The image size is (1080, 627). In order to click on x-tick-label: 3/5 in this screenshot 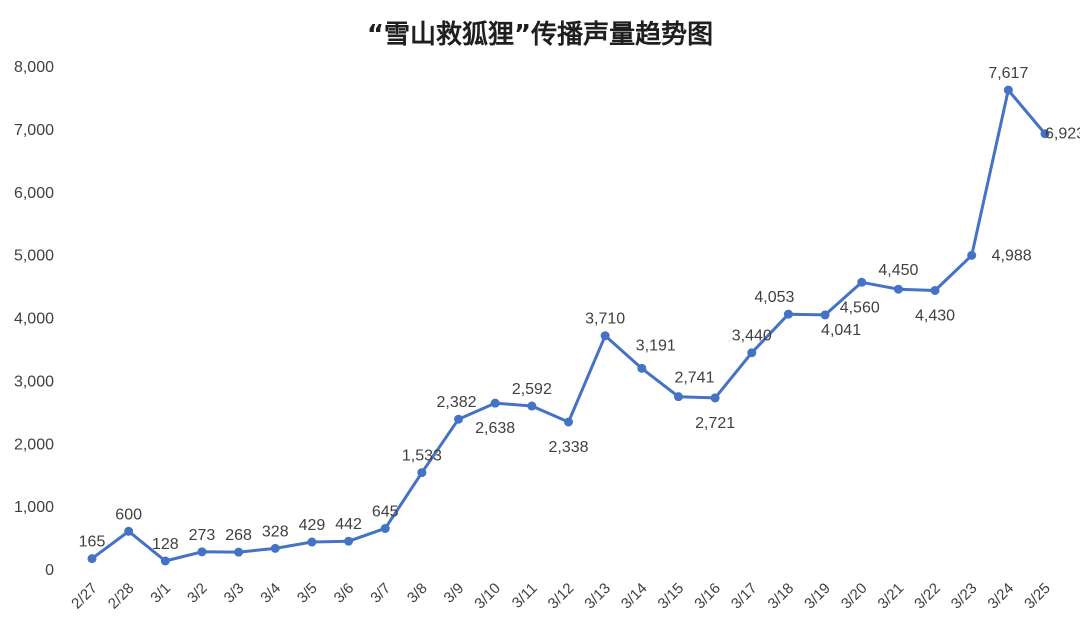, I will do `click(307, 593)`.